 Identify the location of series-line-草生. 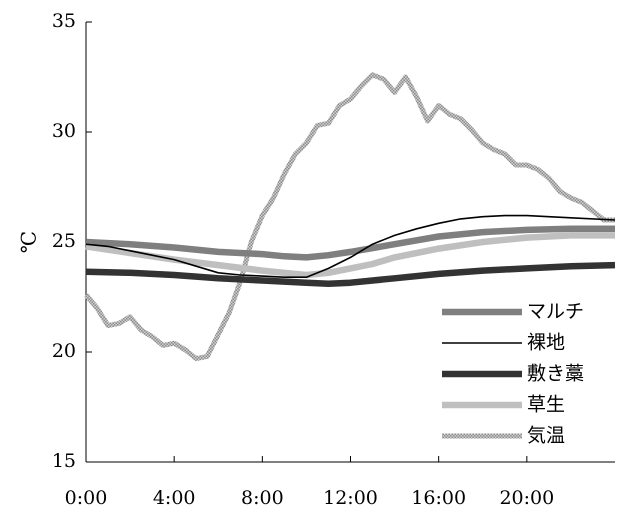
(350, 255).